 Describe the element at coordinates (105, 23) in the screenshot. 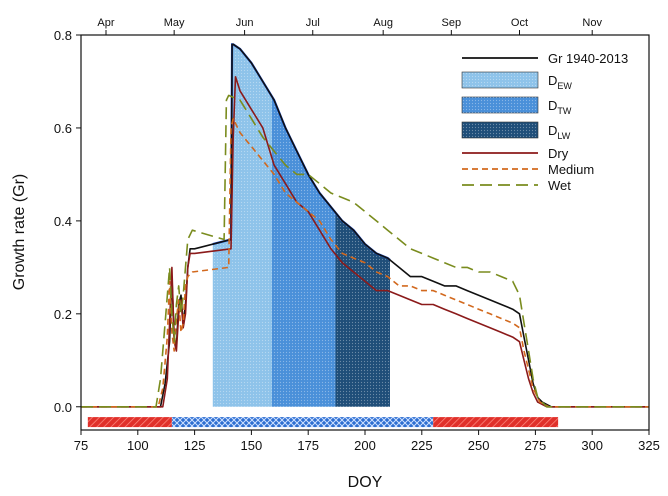

I see `month-label-apr: Apr` at that location.